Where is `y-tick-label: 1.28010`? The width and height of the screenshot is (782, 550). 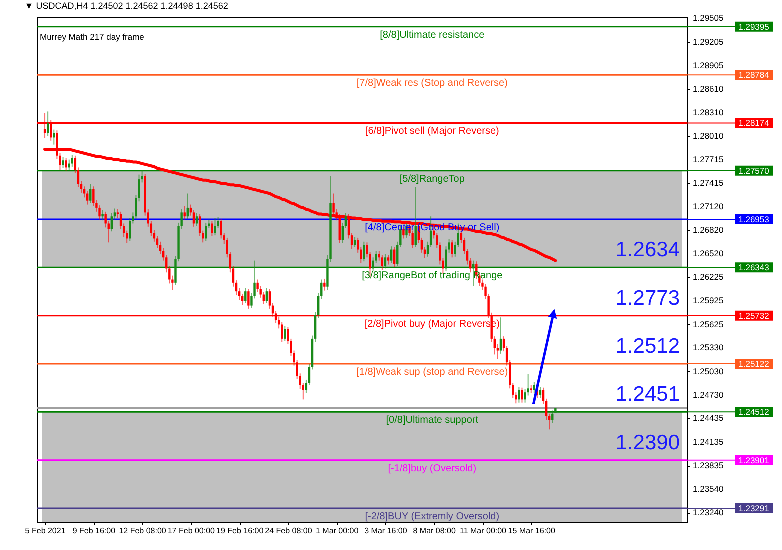
y-tick-label: 1.28010 is located at coordinates (708, 136).